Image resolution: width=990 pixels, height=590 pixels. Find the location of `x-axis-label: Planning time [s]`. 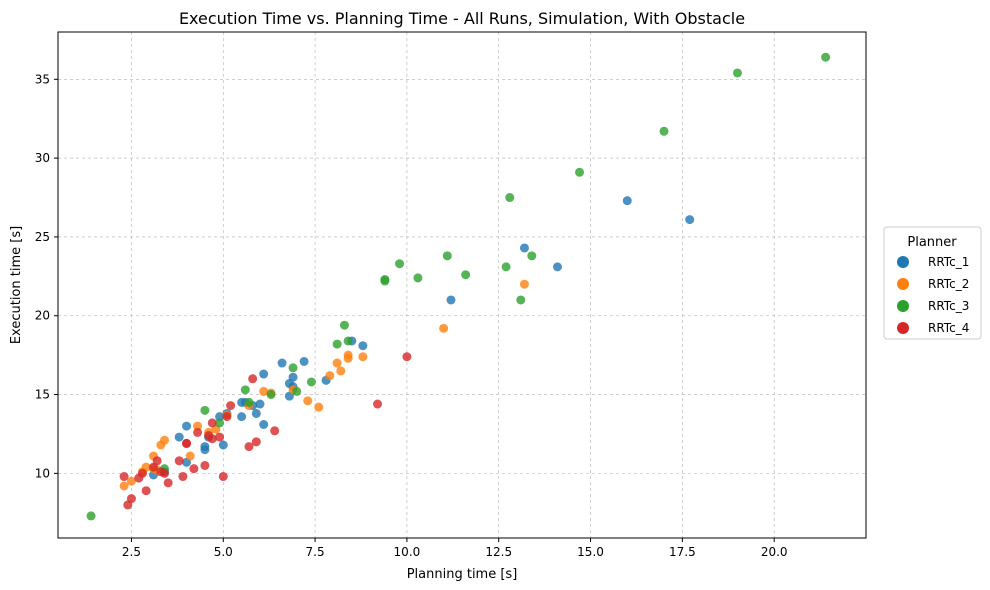

x-axis-label: Planning time [s] is located at coordinates (462, 574).